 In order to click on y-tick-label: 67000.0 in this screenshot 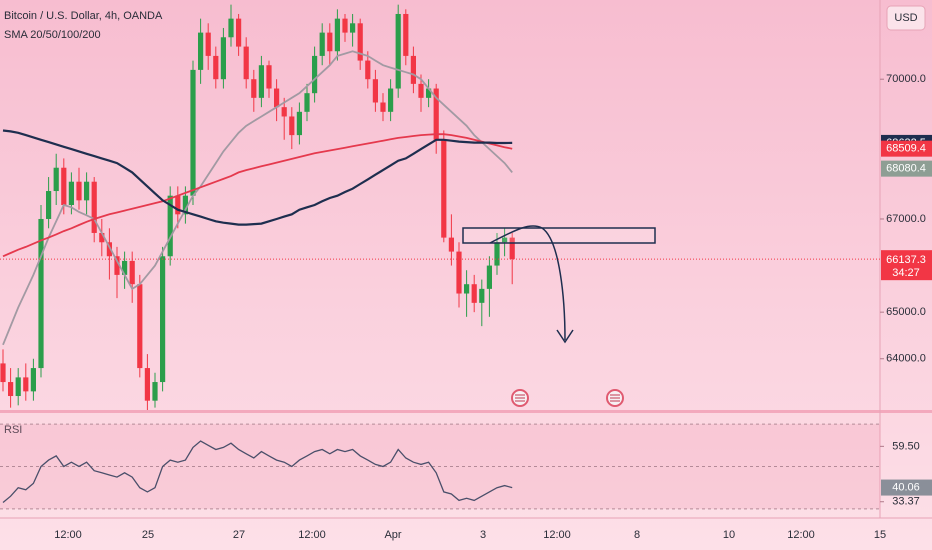, I will do `click(906, 219)`.